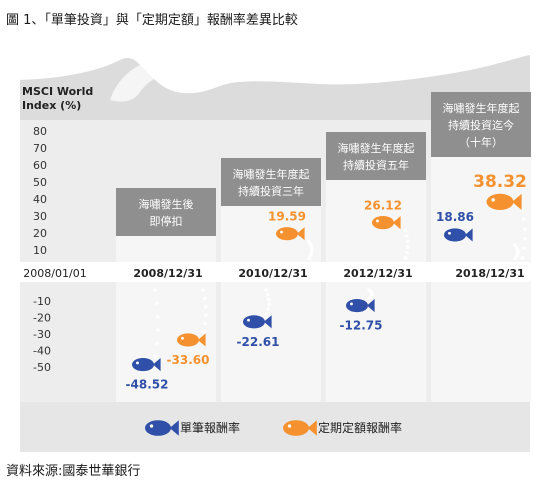 This screenshot has height=484, width=541. Describe the element at coordinates (258, 342) in the screenshot. I see `data-label-single: -22.61` at that location.